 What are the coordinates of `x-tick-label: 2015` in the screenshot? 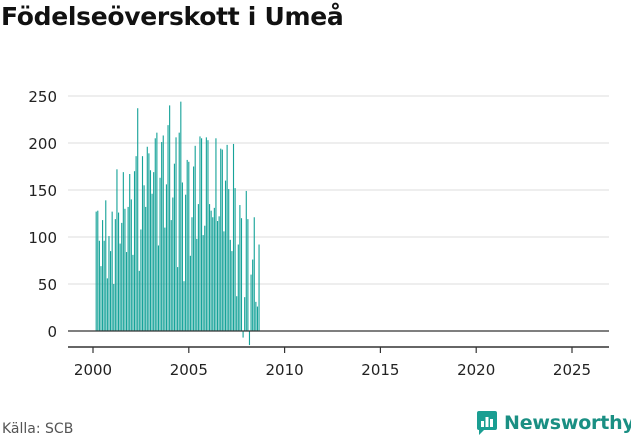 It's located at (380, 370).